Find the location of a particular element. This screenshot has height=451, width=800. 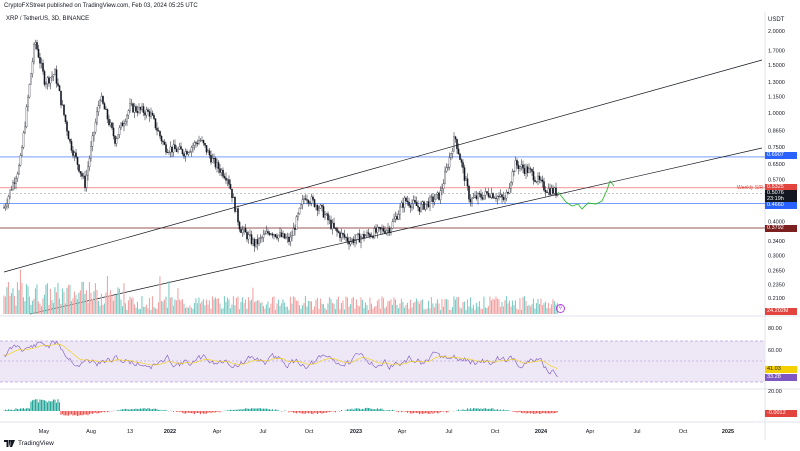

price-tag-label: 0.4660 is located at coordinates (781, 205).